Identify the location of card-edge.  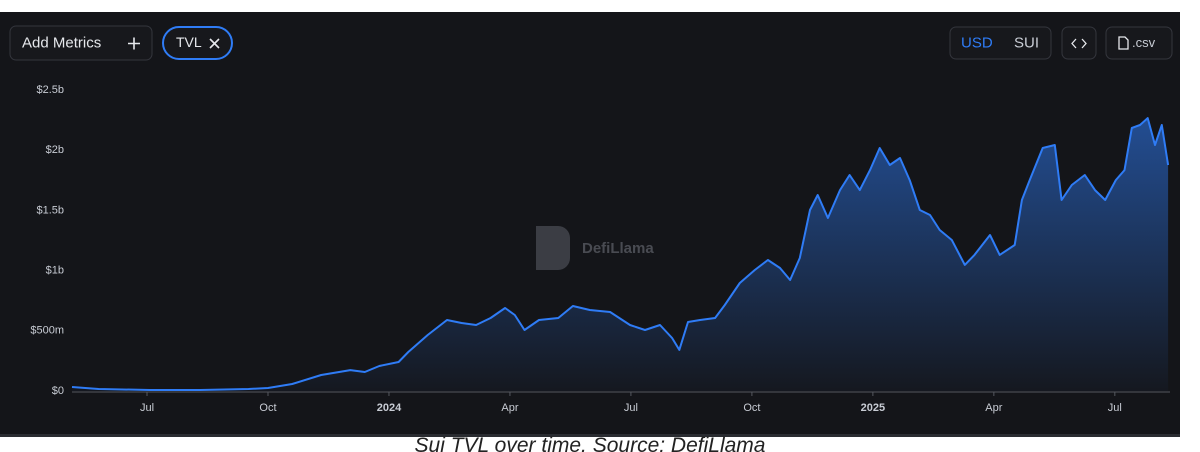
(590, 435).